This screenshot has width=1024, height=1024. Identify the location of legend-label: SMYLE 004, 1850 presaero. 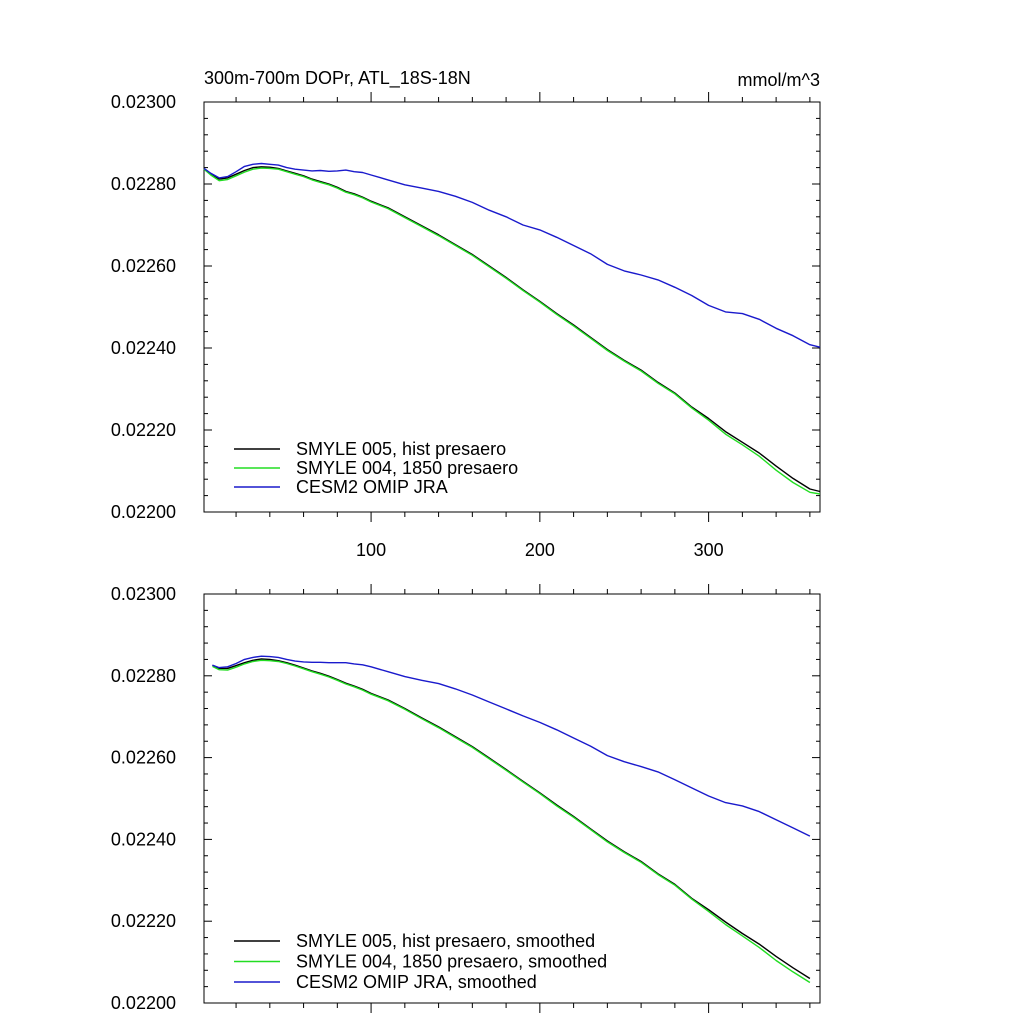
(407, 468).